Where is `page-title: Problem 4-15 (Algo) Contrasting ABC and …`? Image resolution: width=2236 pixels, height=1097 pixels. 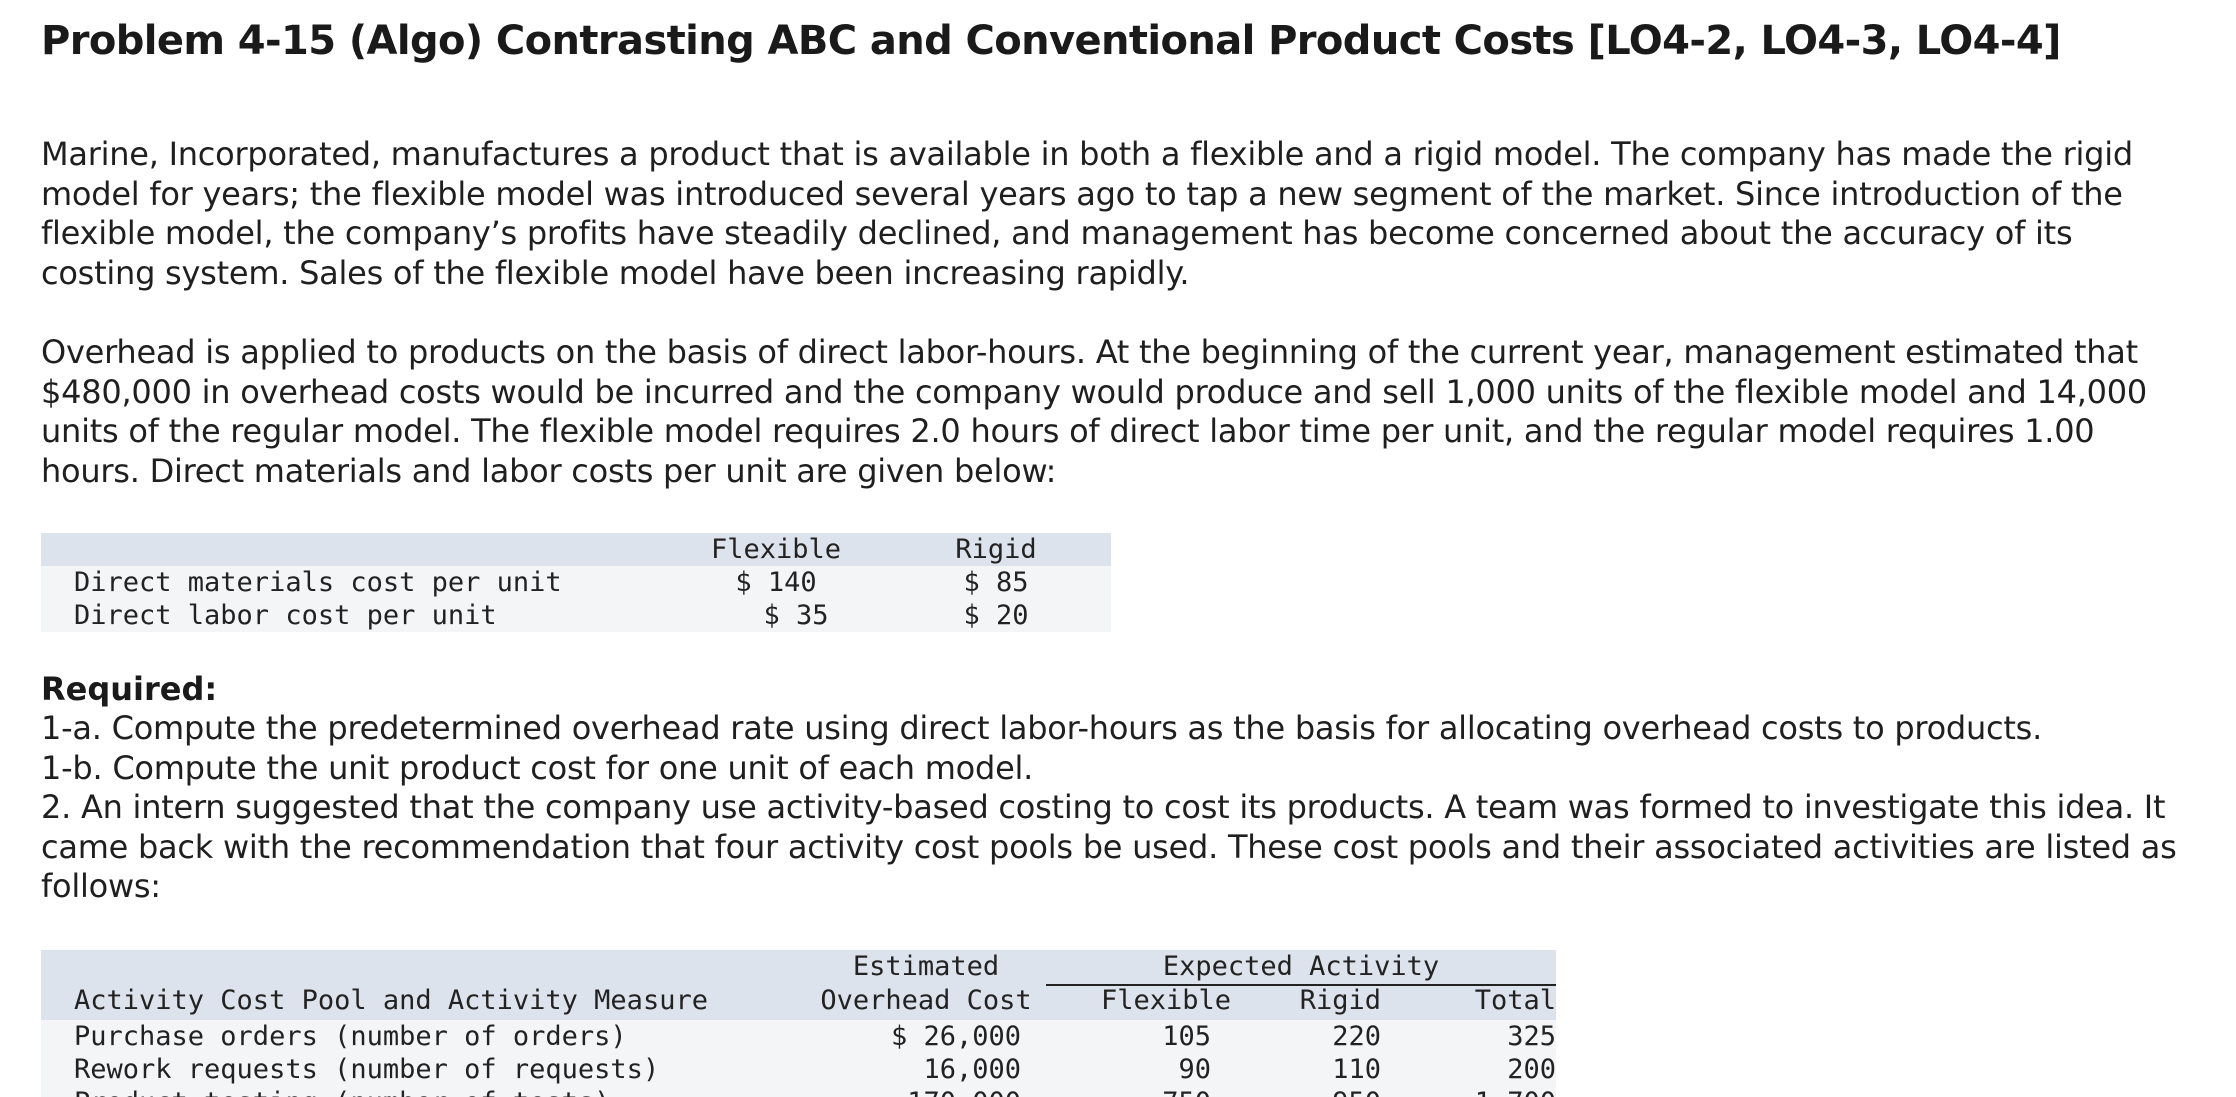 page-title: Problem 4-15 (Algo) Contrasting ABC and … is located at coordinates (1051, 41).